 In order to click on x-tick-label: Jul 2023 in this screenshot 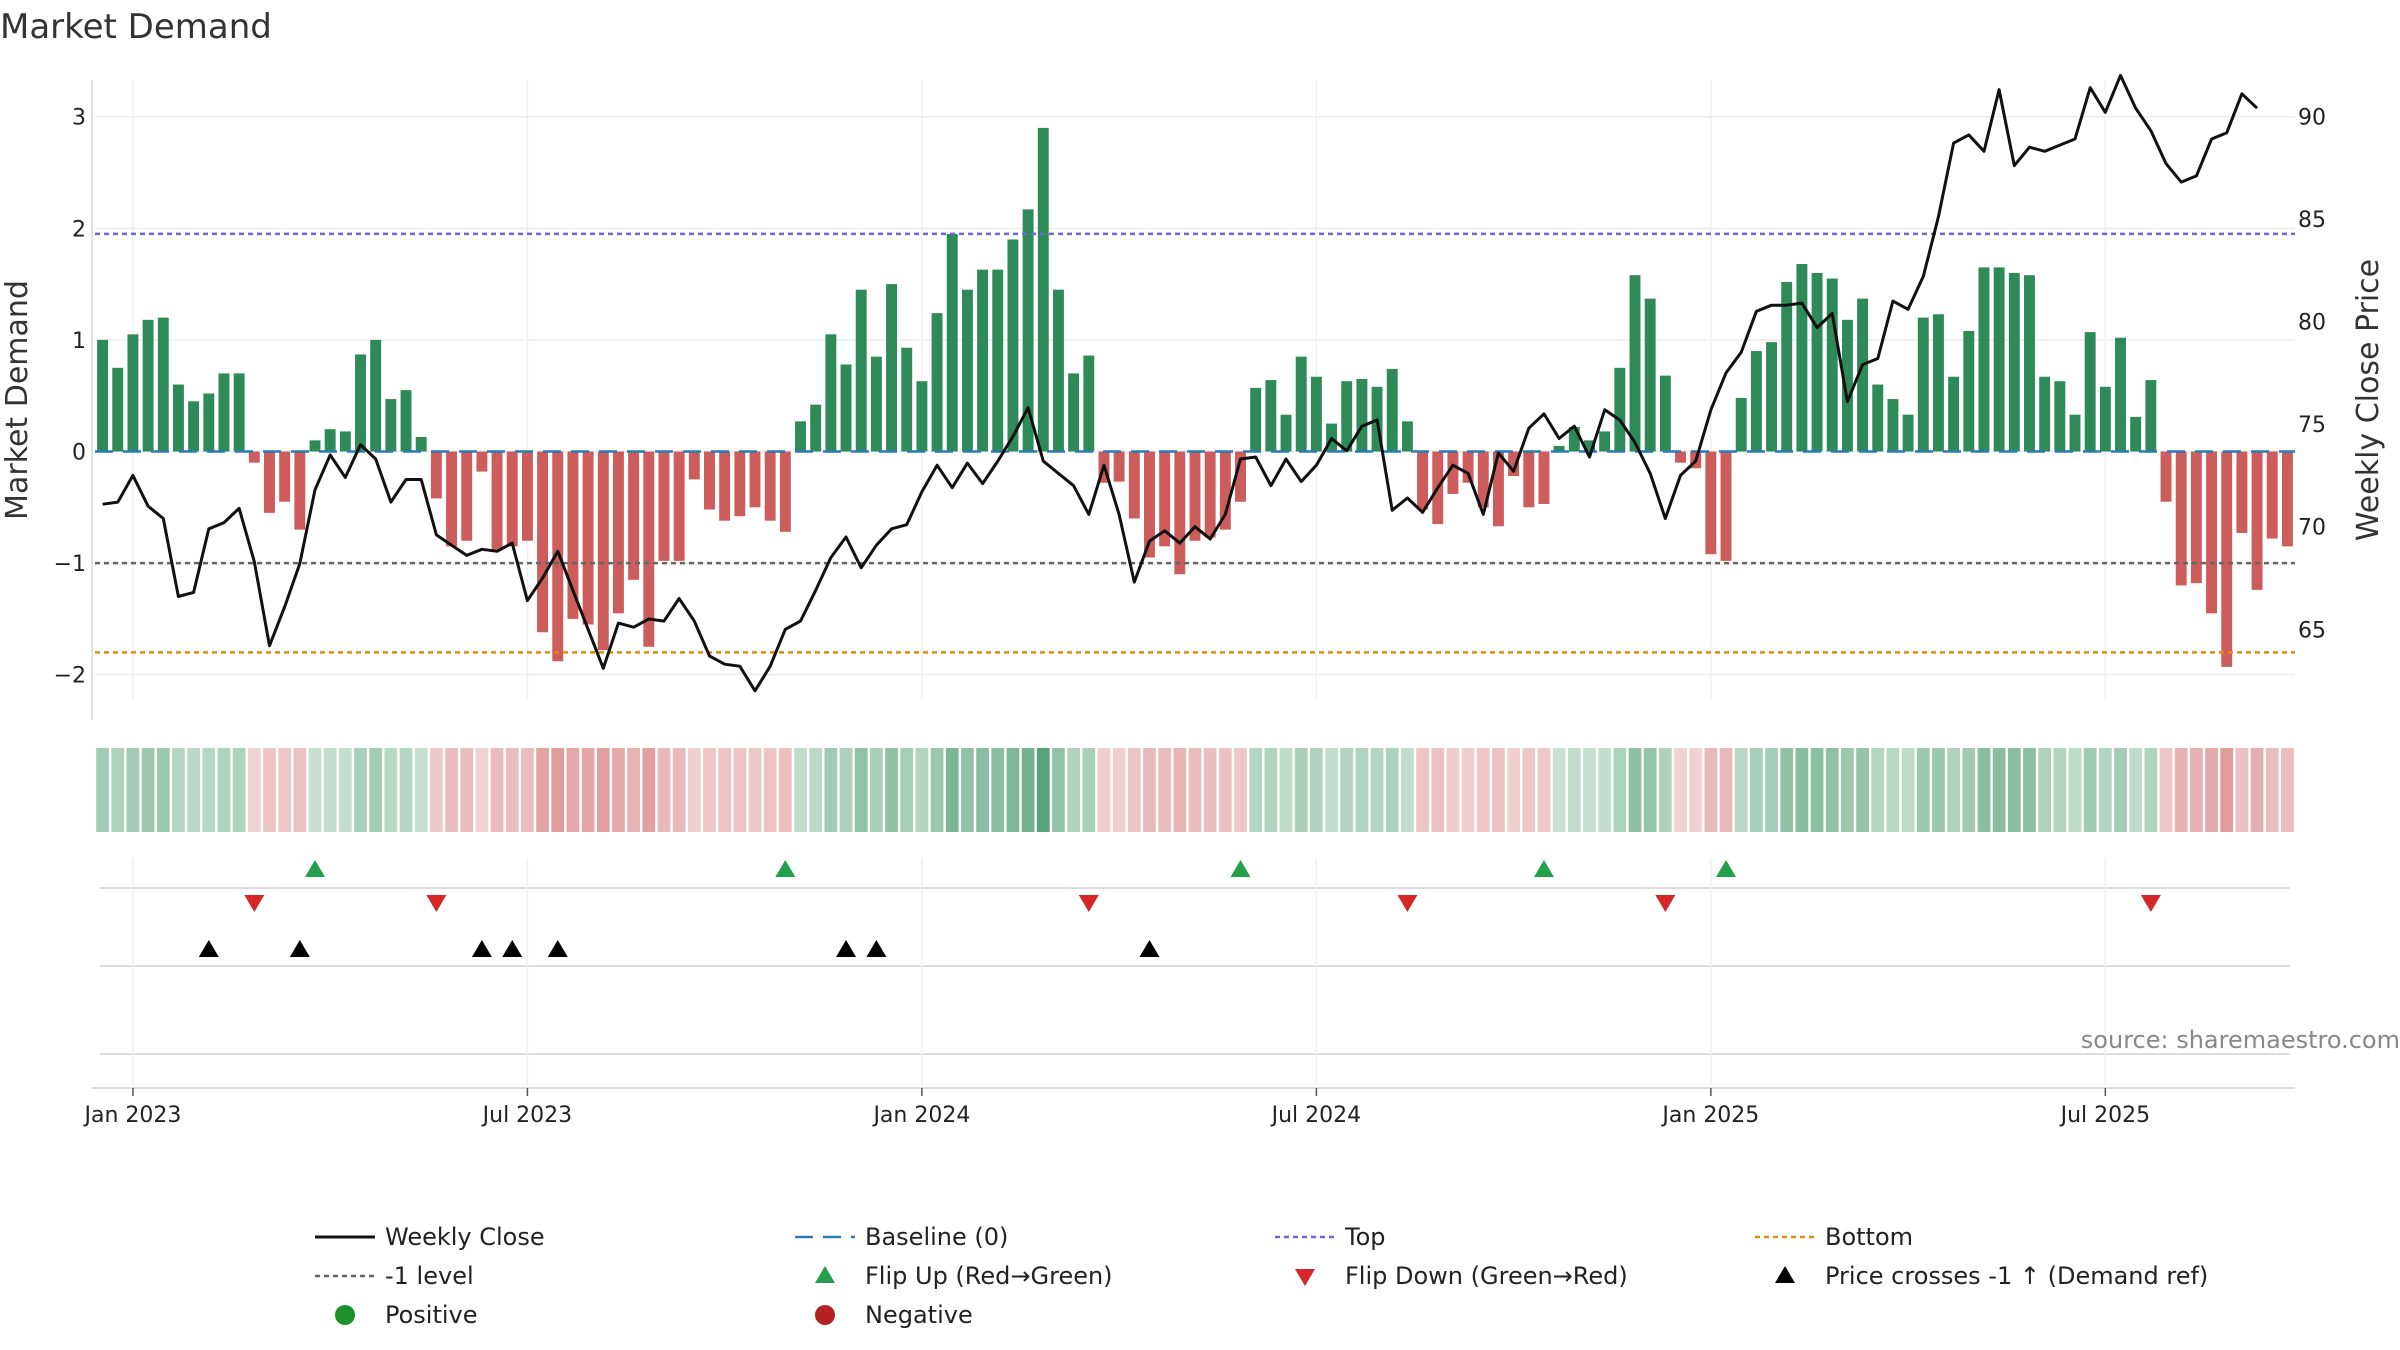, I will do `click(527, 1115)`.